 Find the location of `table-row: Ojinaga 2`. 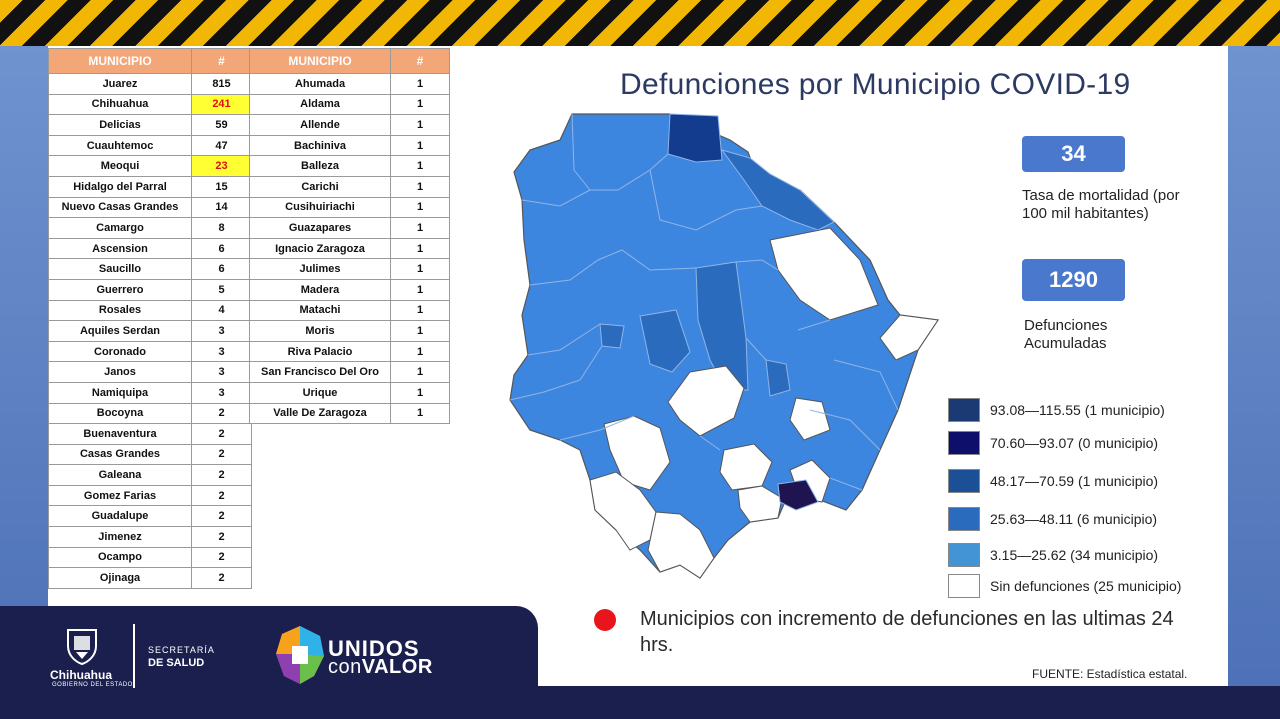

table-row: Ojinaga 2 is located at coordinates (150, 578).